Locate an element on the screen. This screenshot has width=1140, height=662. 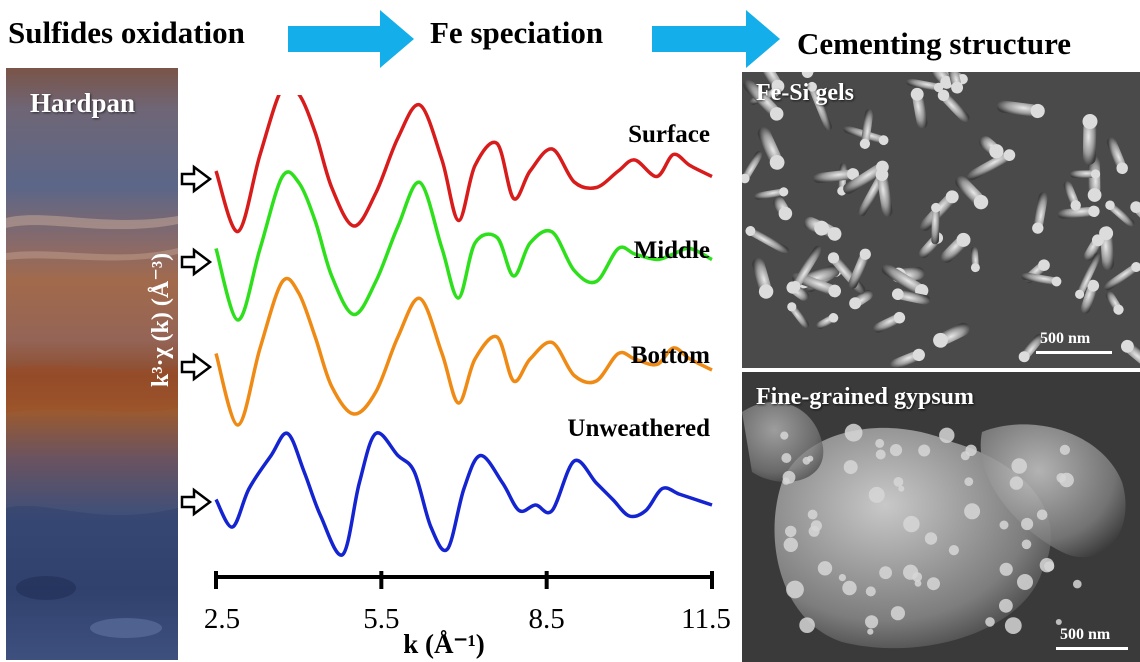
x-axis-label: k (Å⁻¹) is located at coordinates (444, 644).